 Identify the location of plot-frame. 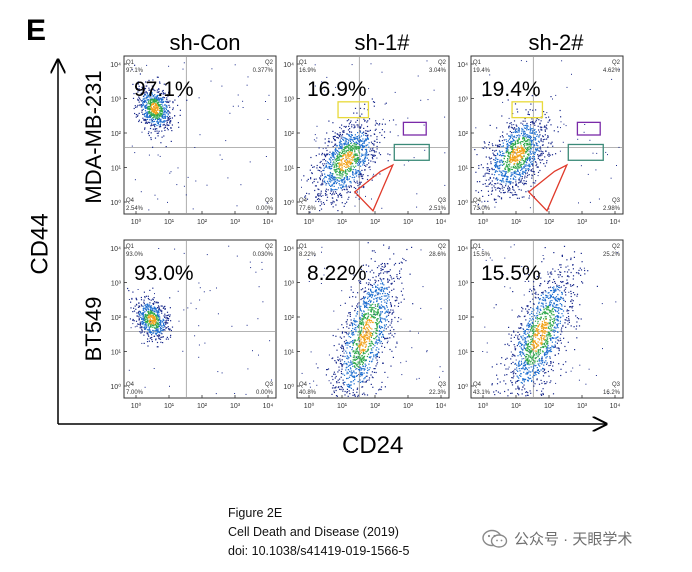
(200, 319).